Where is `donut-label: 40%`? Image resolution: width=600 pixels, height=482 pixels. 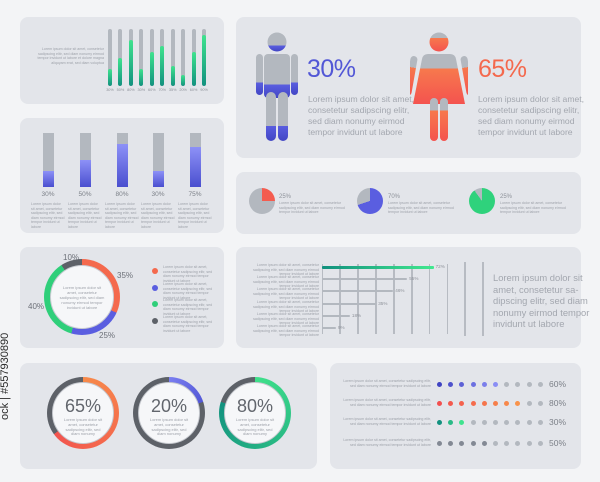 donut-label: 40% is located at coordinates (36, 306).